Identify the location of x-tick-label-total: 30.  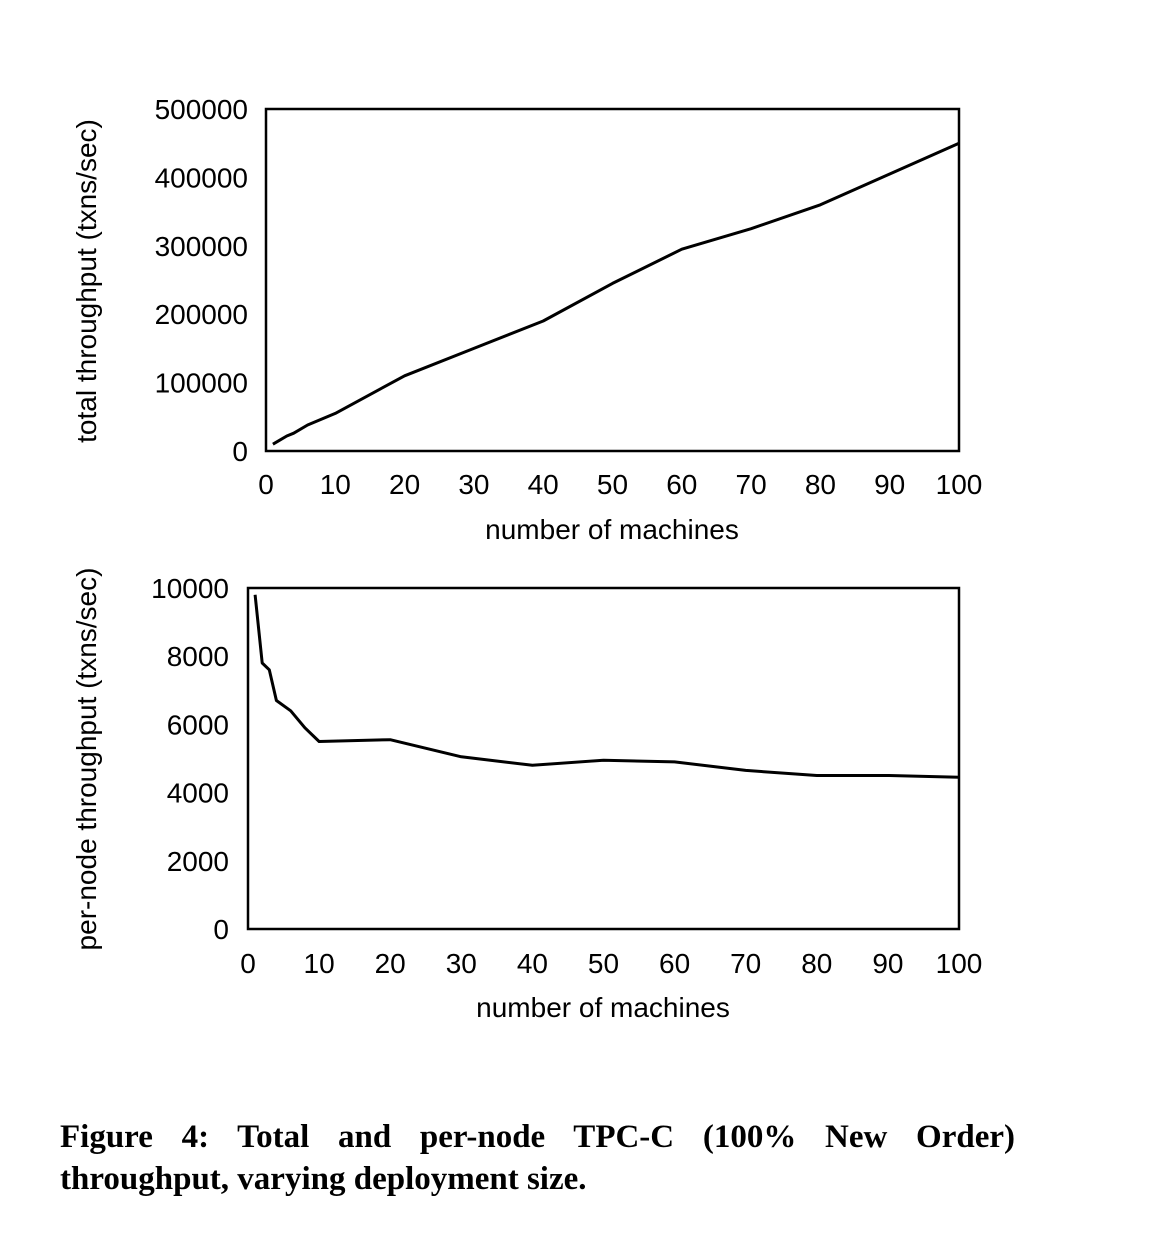
(473, 484).